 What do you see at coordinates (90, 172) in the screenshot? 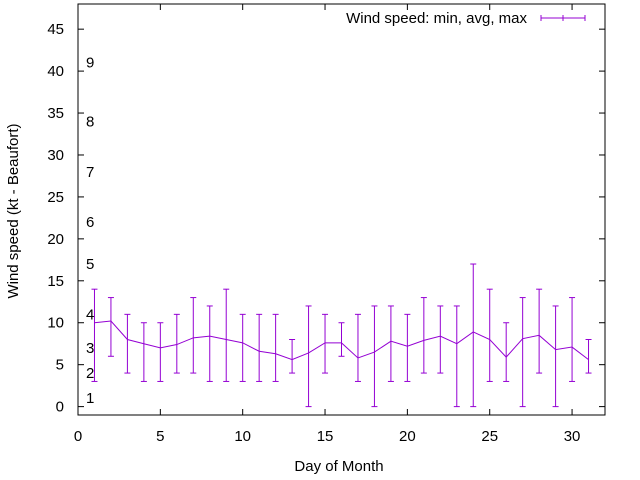
I see `beaufort-label: 7` at bounding box center [90, 172].